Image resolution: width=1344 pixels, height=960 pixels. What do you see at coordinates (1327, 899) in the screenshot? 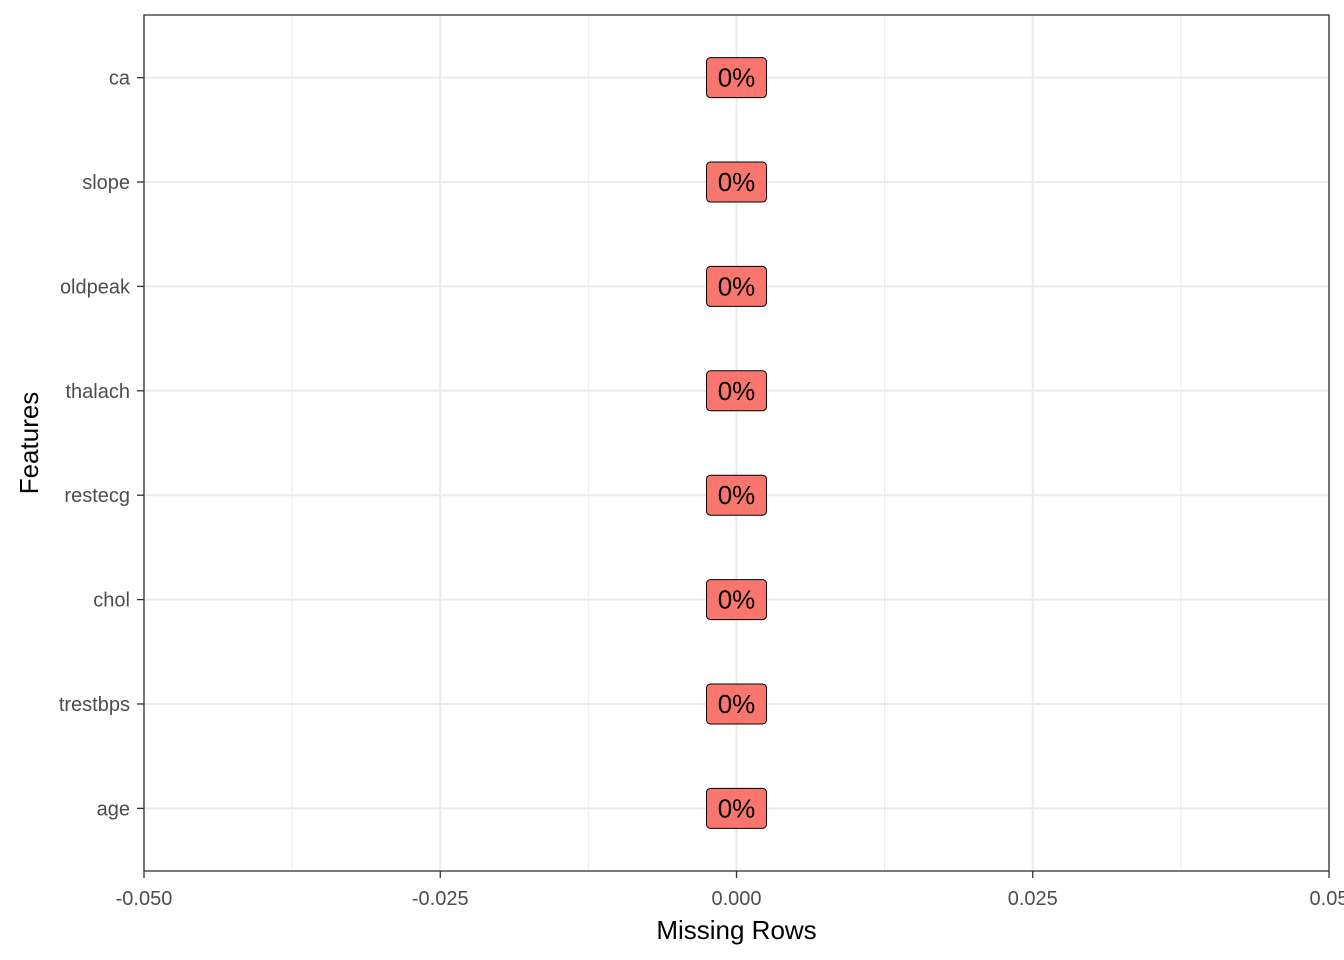
I see `x-tick-label: 0.05` at bounding box center [1327, 899].